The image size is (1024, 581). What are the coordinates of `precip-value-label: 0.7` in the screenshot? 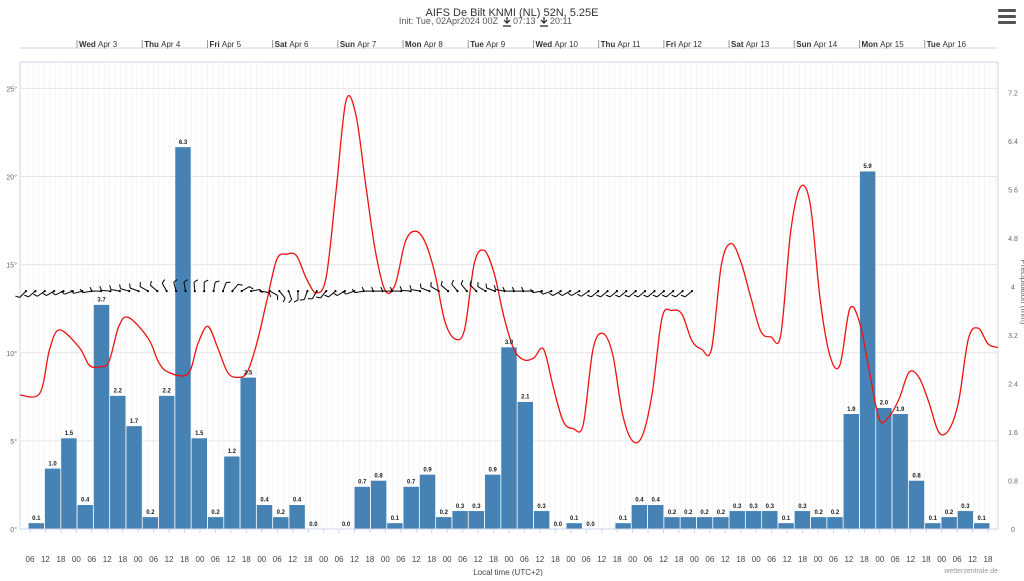 It's located at (411, 483).